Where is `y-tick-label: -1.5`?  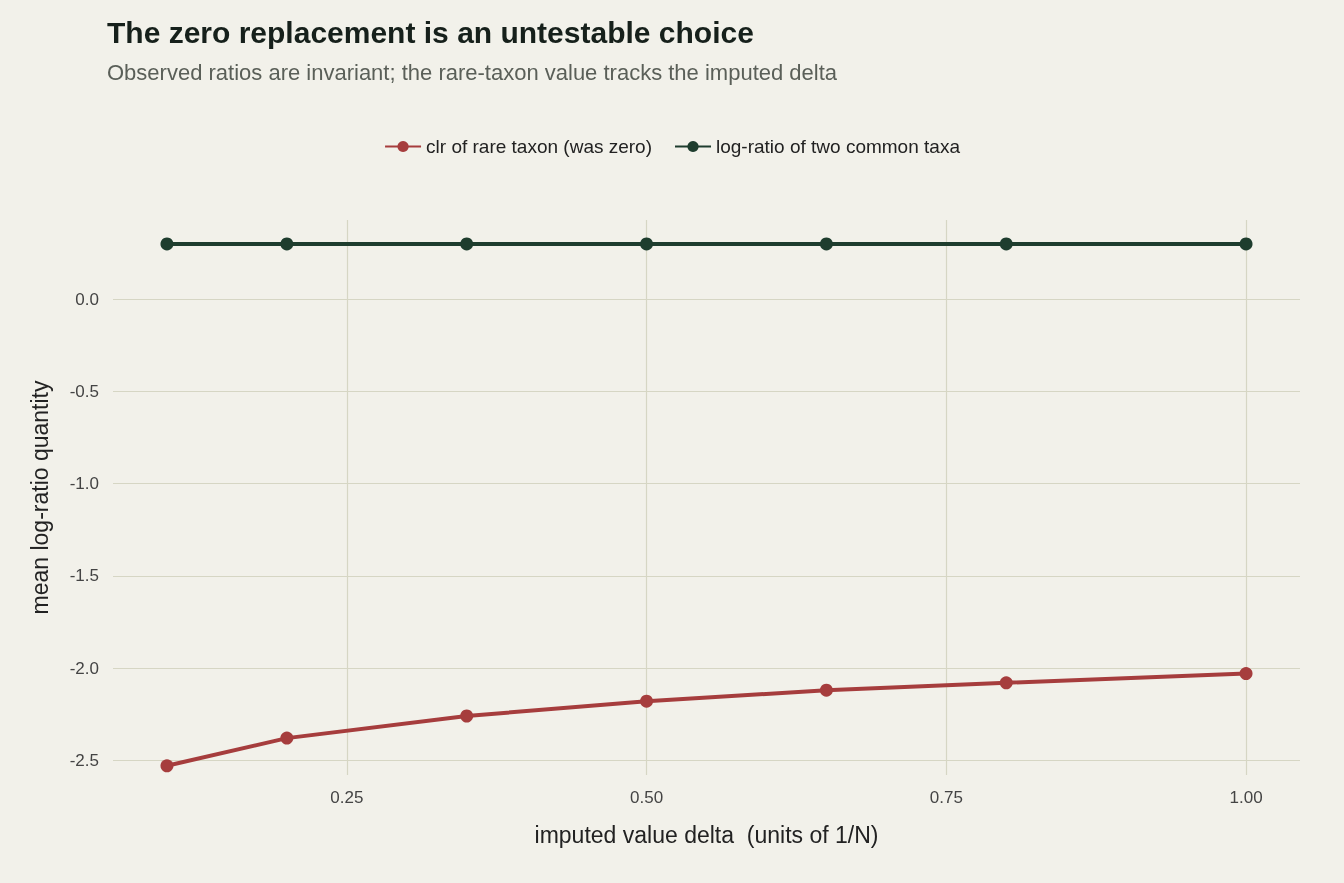
y-tick-label: -1.5 is located at coordinates (84, 576).